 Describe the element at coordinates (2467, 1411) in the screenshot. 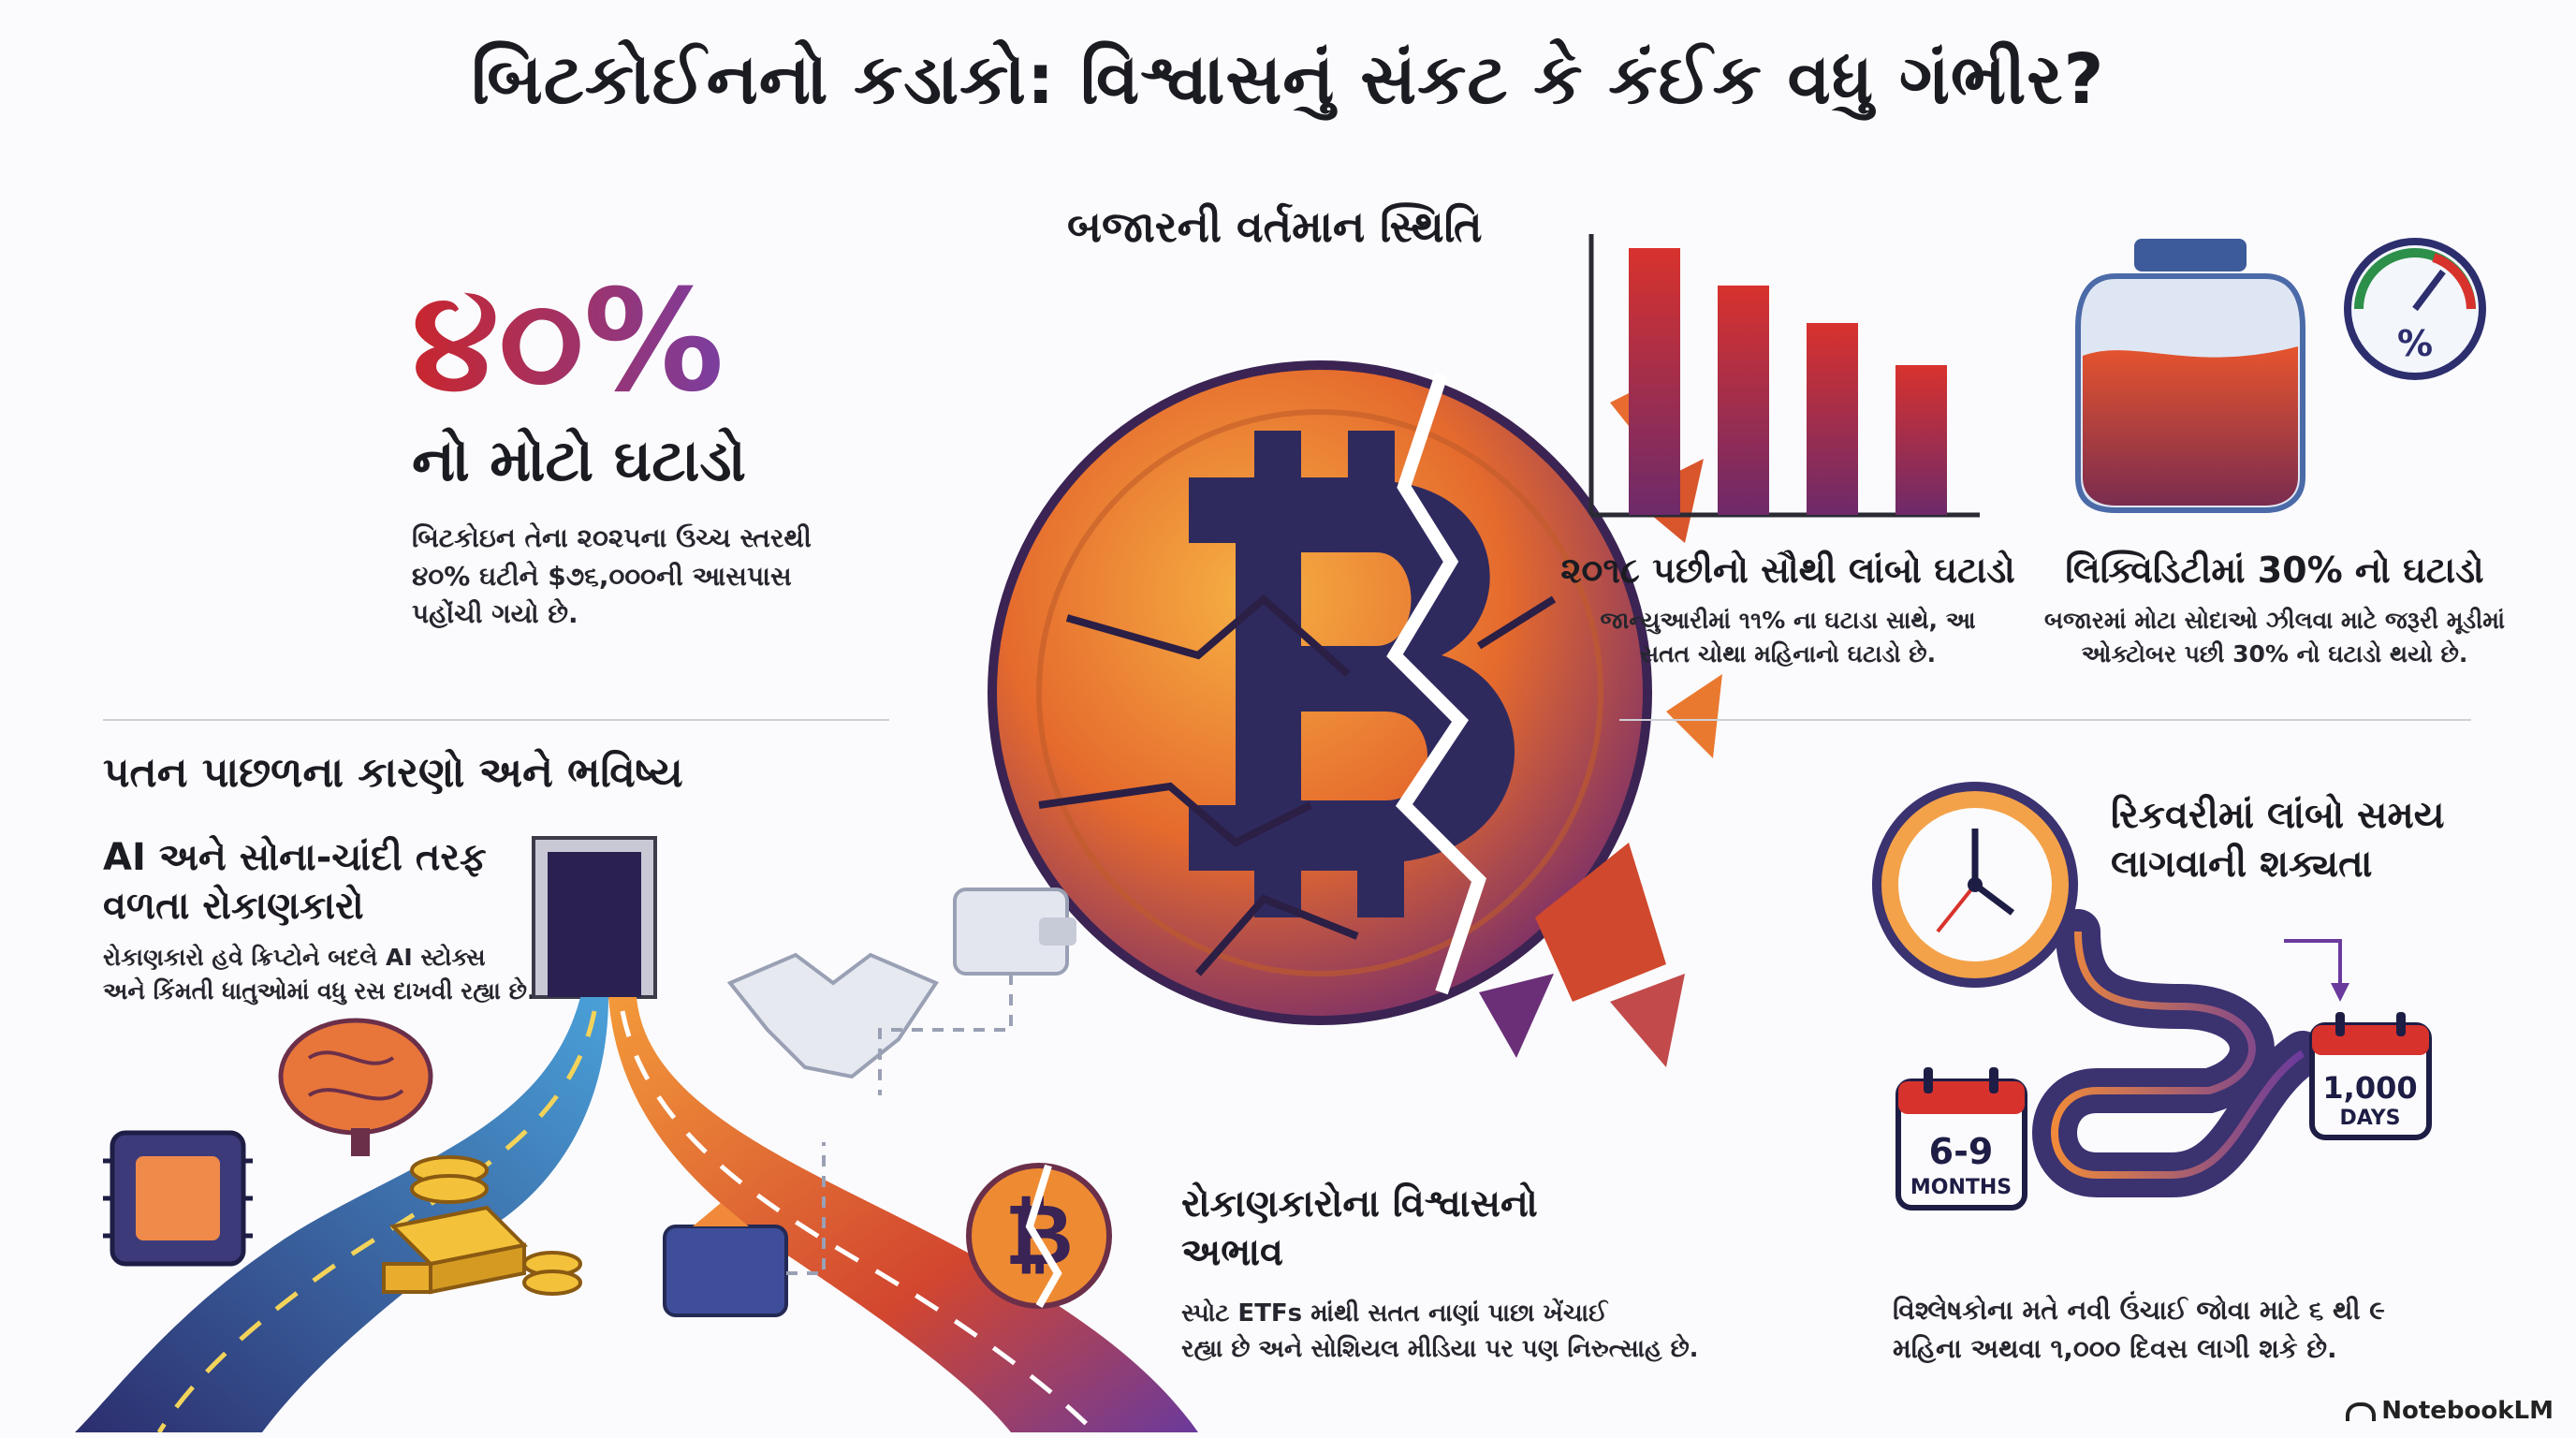

I see `brand-text: NotebookLM` at that location.